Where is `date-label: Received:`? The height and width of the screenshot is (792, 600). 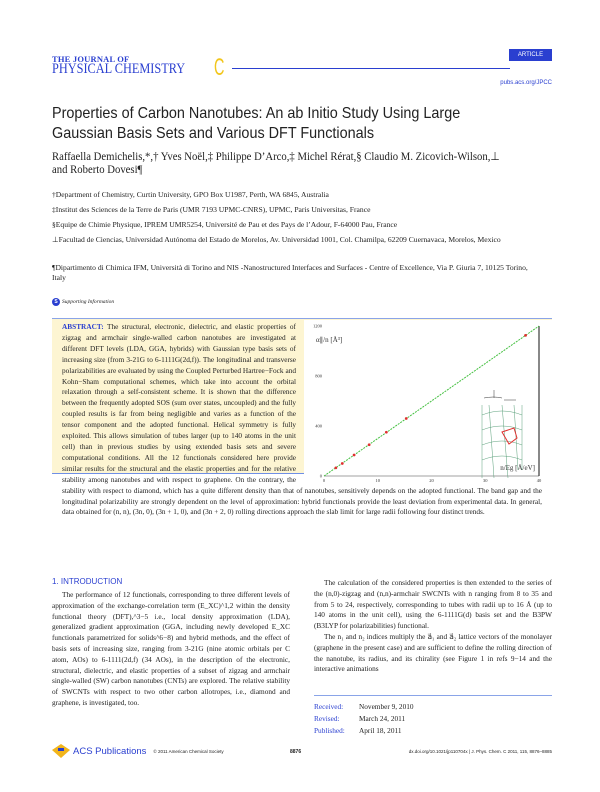 date-label: Received: is located at coordinates (329, 706).